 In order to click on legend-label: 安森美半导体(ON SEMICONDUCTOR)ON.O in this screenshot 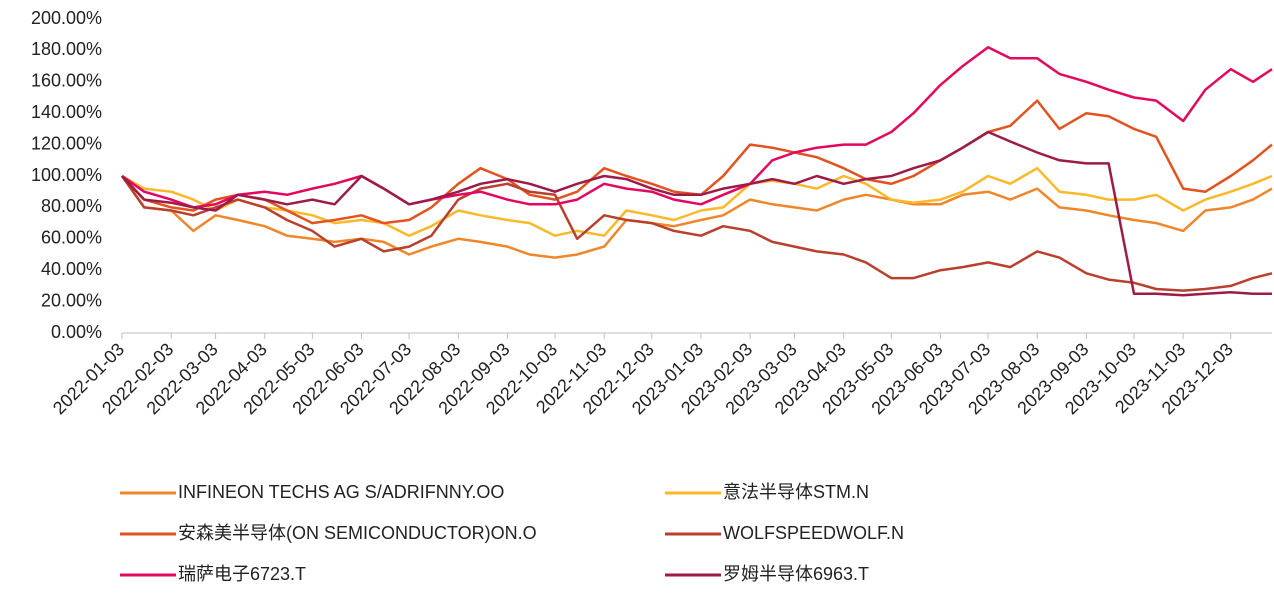, I will do `click(357, 533)`.